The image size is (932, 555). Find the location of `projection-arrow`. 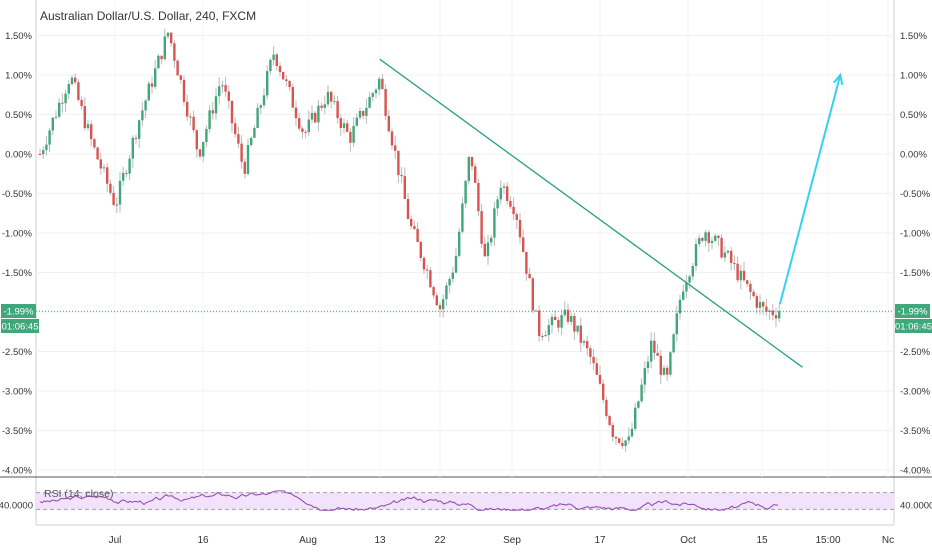

projection-arrow is located at coordinates (810, 189).